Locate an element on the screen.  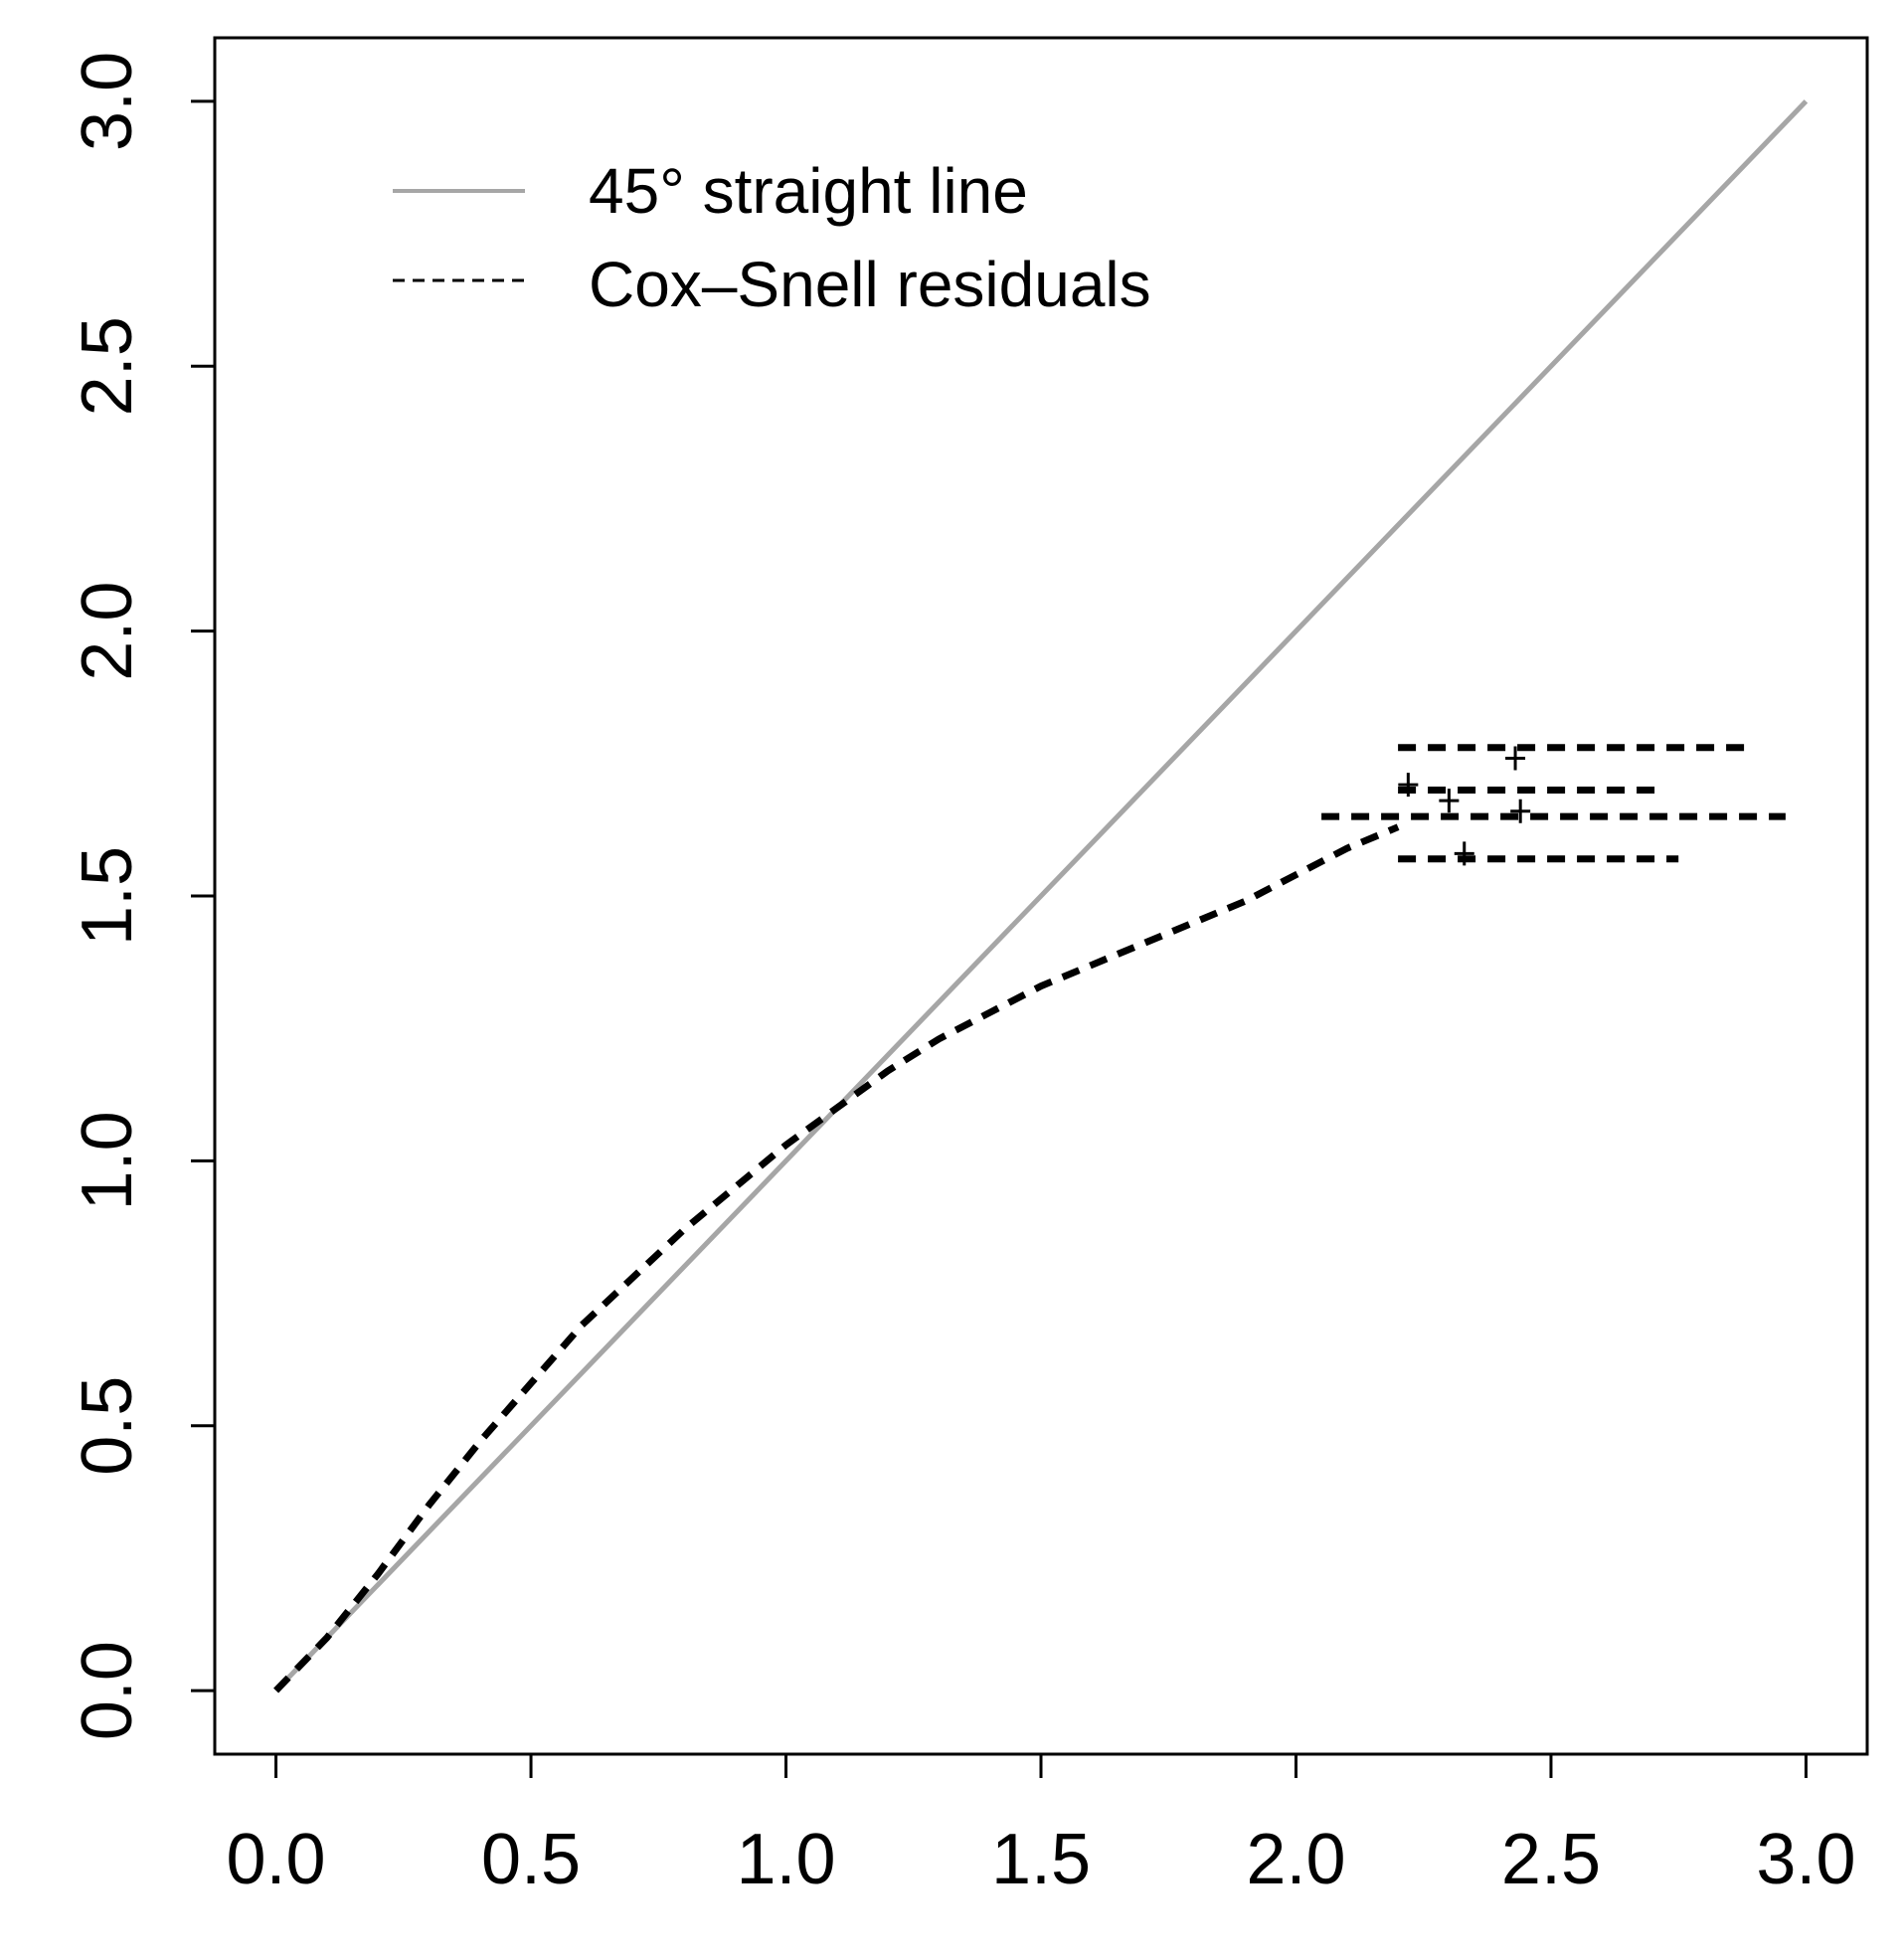
x-tick-label: 3.0 is located at coordinates (1805, 1859).